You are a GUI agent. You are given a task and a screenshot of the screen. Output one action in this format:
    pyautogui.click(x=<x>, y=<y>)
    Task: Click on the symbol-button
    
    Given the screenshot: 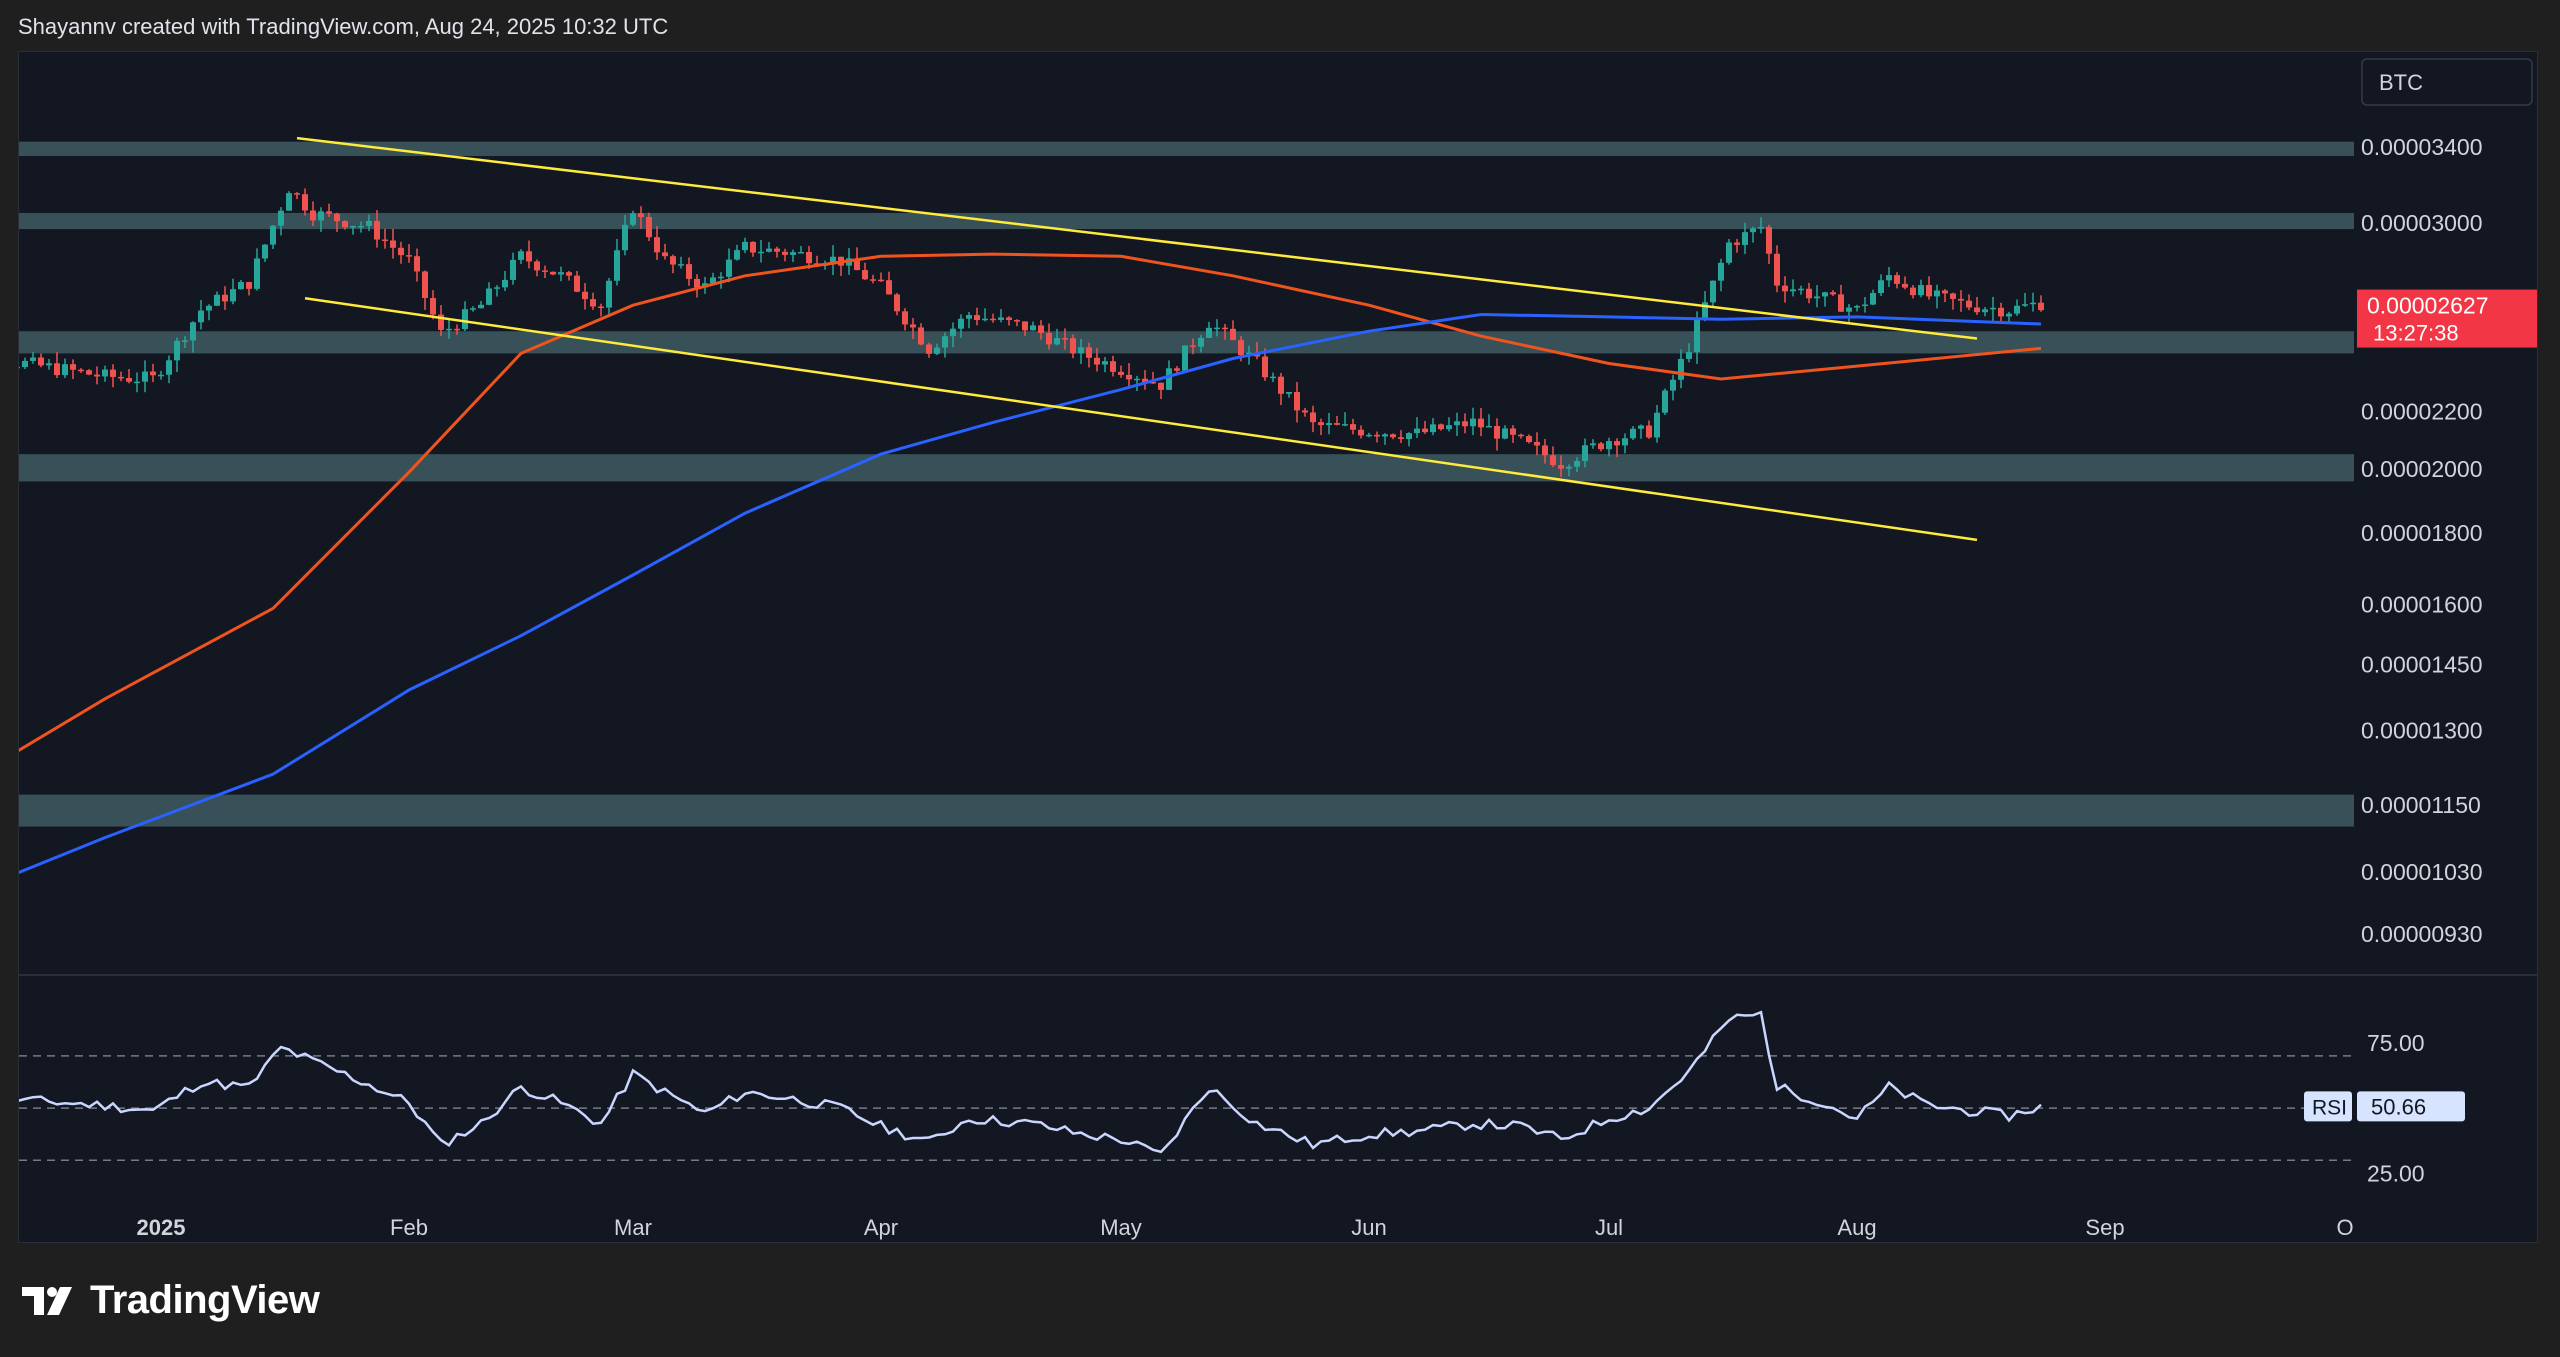 What is the action you would take?
    pyautogui.click(x=2447, y=82)
    